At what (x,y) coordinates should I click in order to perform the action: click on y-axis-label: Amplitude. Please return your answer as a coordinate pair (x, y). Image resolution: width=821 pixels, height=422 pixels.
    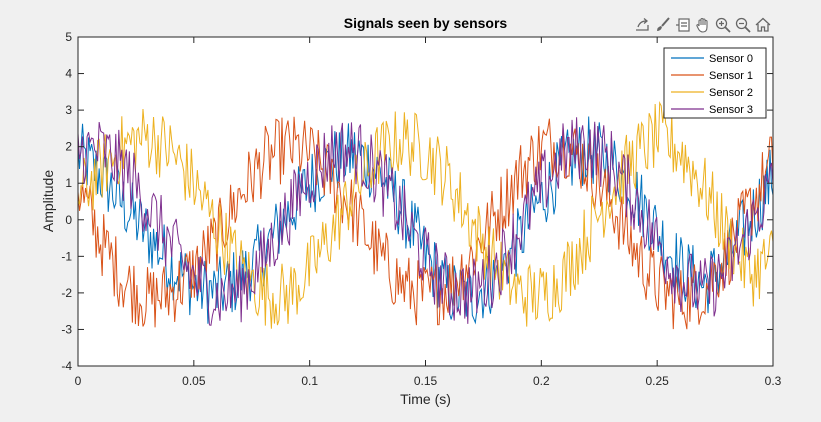
    Looking at the image, I should click on (48, 201).